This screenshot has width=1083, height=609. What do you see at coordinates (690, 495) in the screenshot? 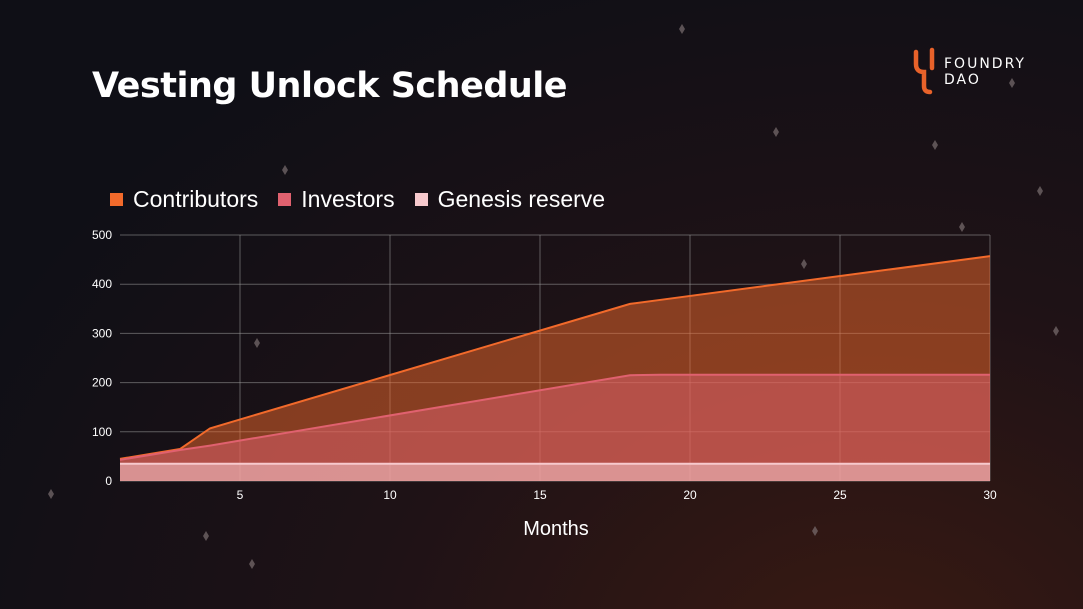
I see `x-tick-label-20: 20` at bounding box center [690, 495].